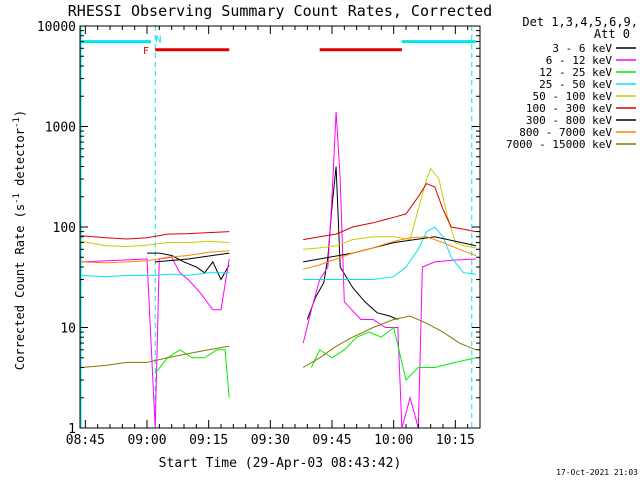 The height and width of the screenshot is (480, 640). What do you see at coordinates (575, 72) in the screenshot?
I see `legend-entry-2: 12 - 25 keV` at bounding box center [575, 72].